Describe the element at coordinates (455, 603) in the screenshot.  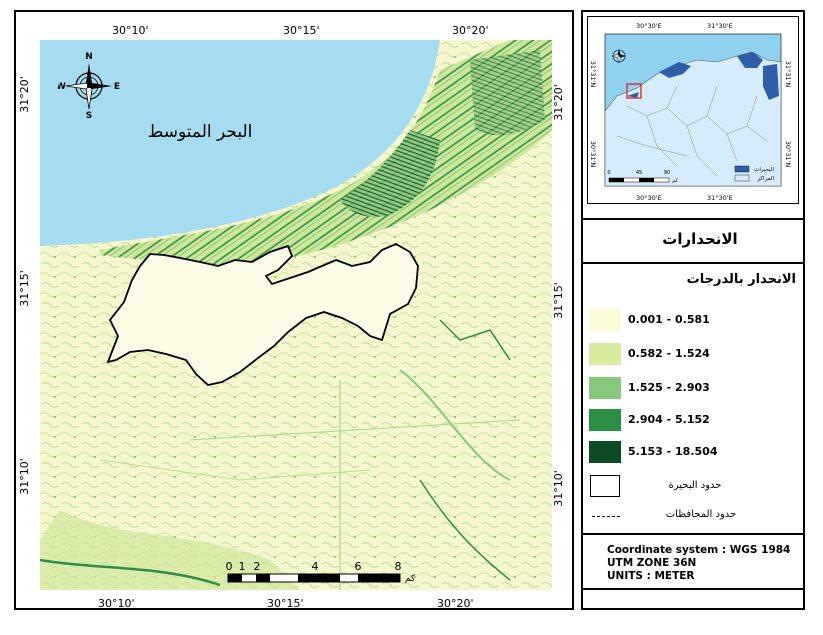
I see `bottom-coord-3: 30°20'` at that location.